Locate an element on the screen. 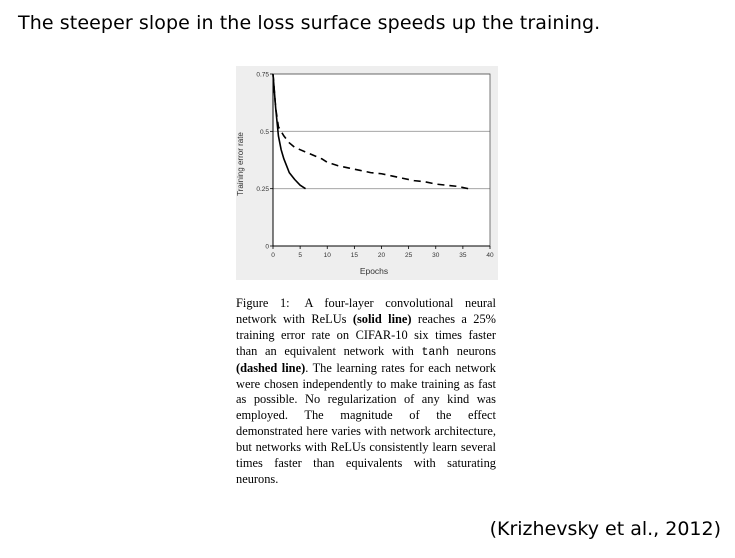 The height and width of the screenshot is (558, 735). x-tick-label: 0 is located at coordinates (273, 255).